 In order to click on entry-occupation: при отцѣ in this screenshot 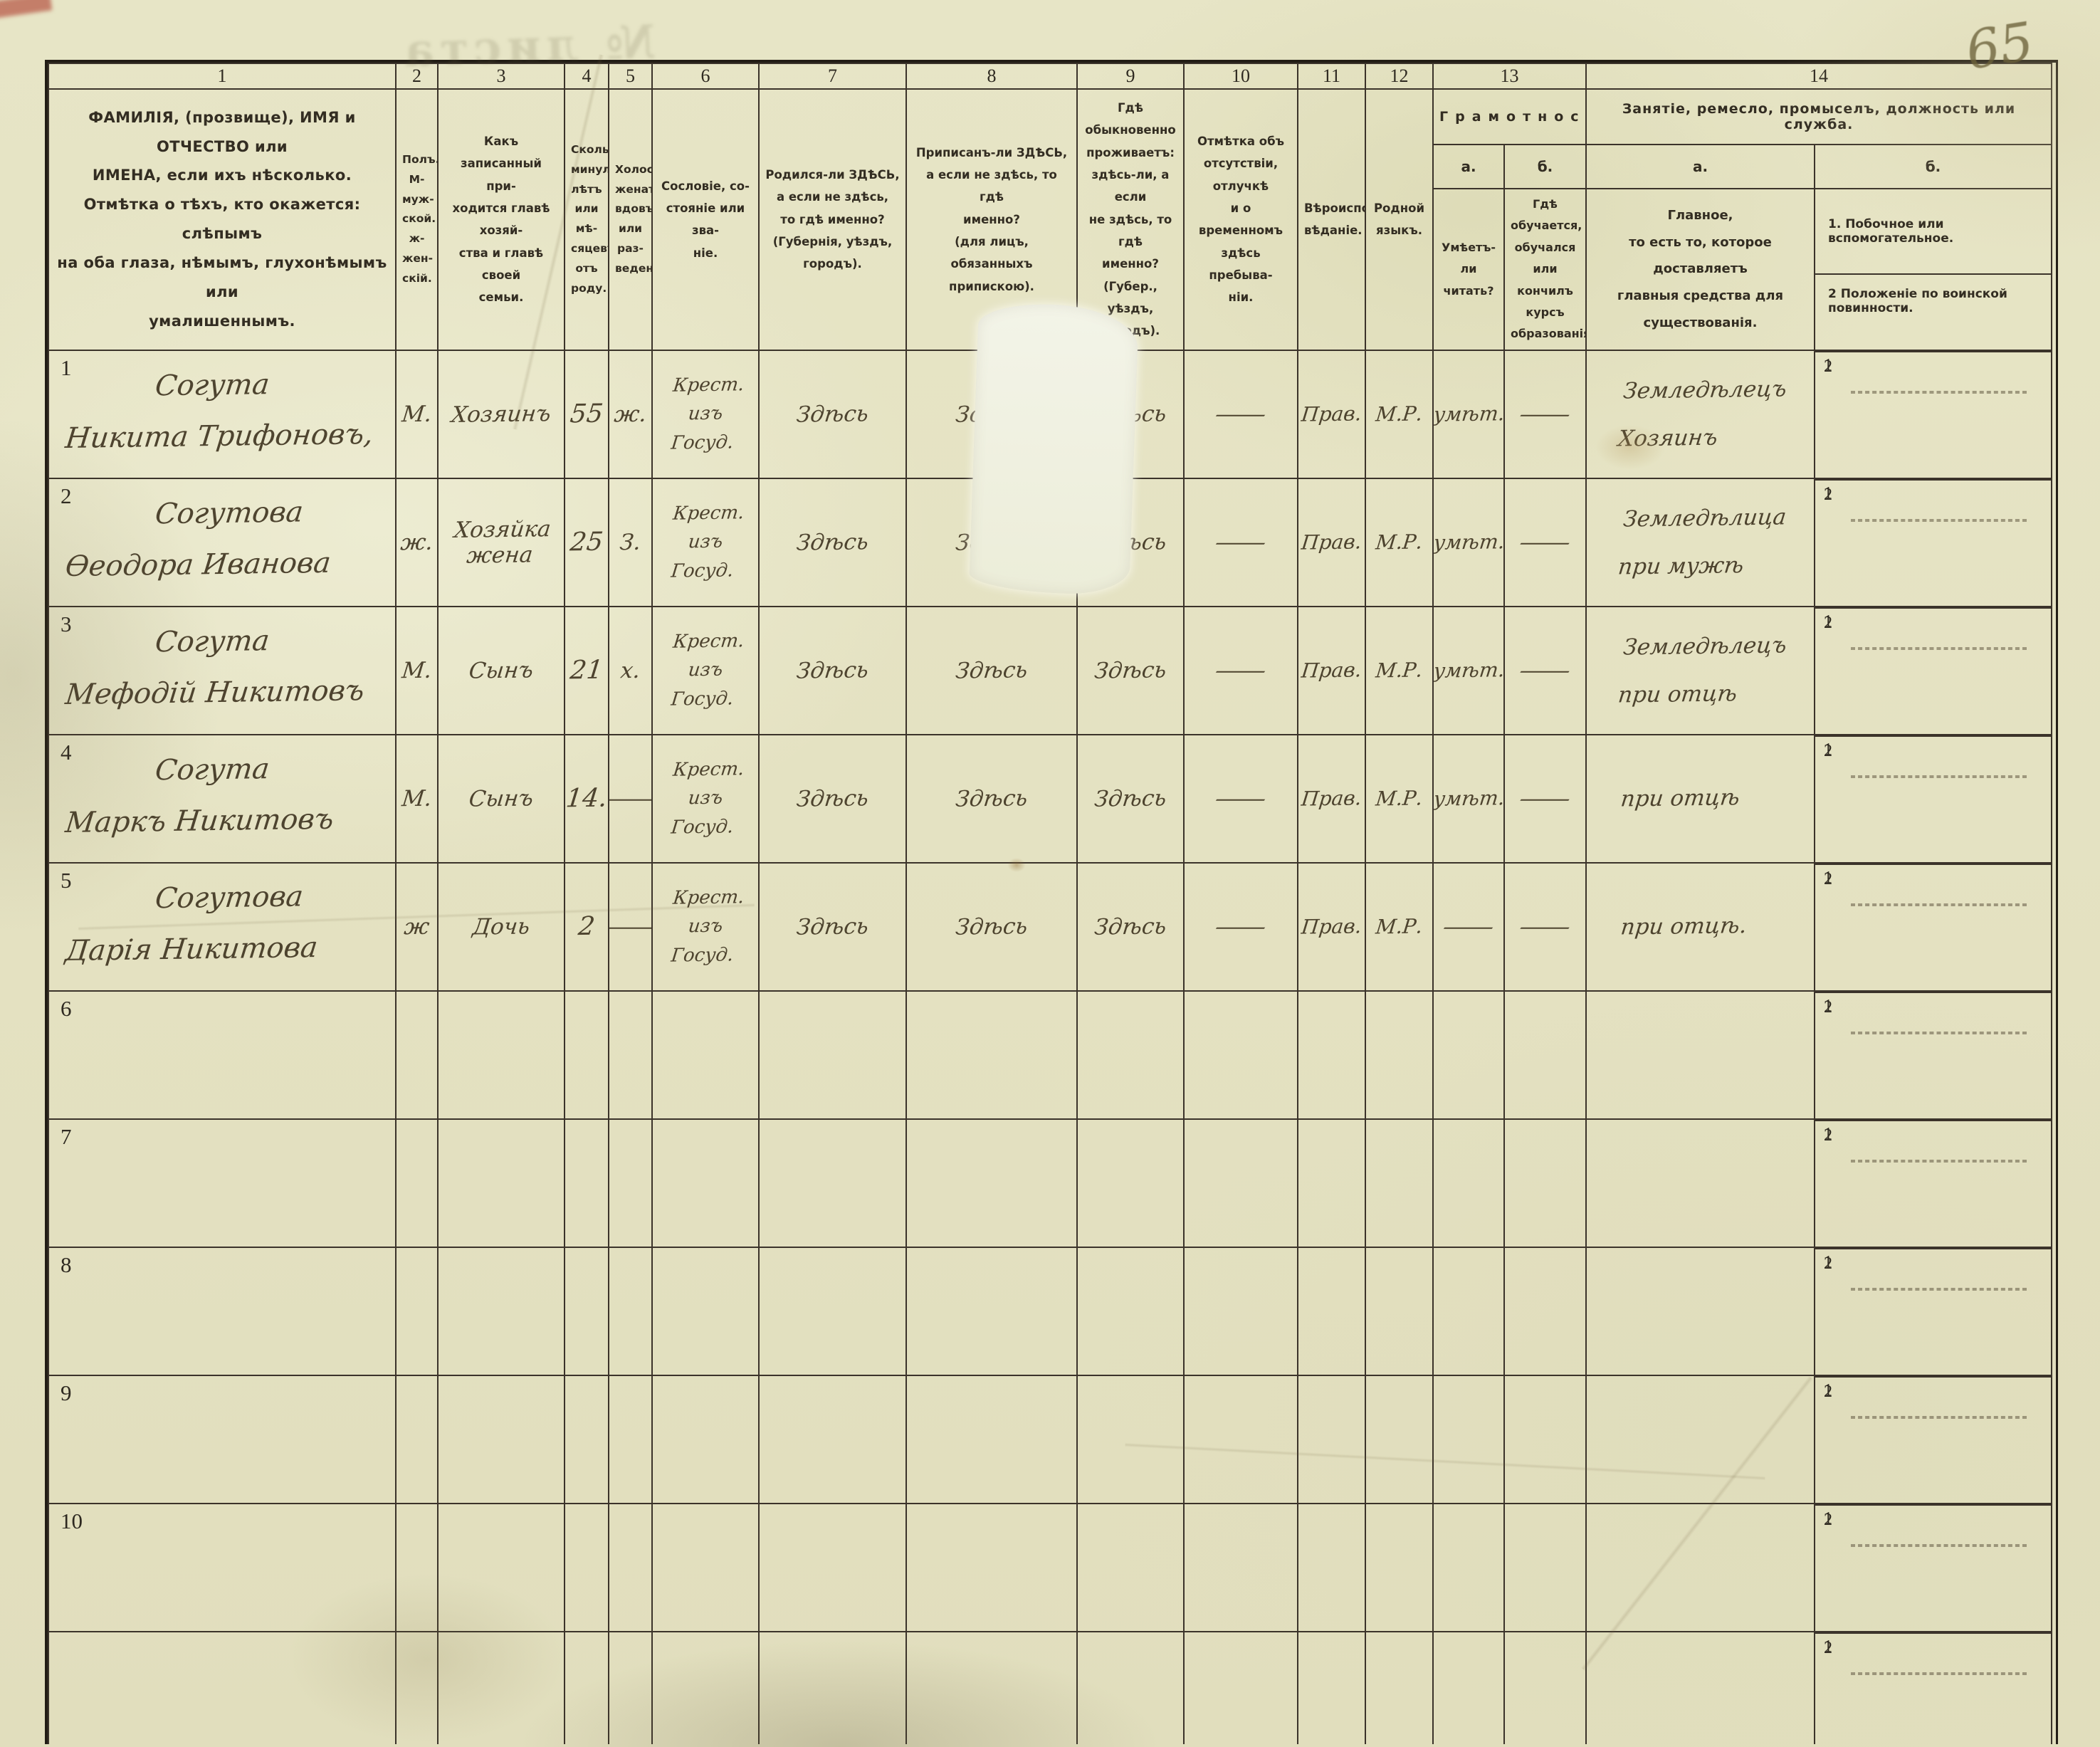, I will do `click(1680, 798)`.